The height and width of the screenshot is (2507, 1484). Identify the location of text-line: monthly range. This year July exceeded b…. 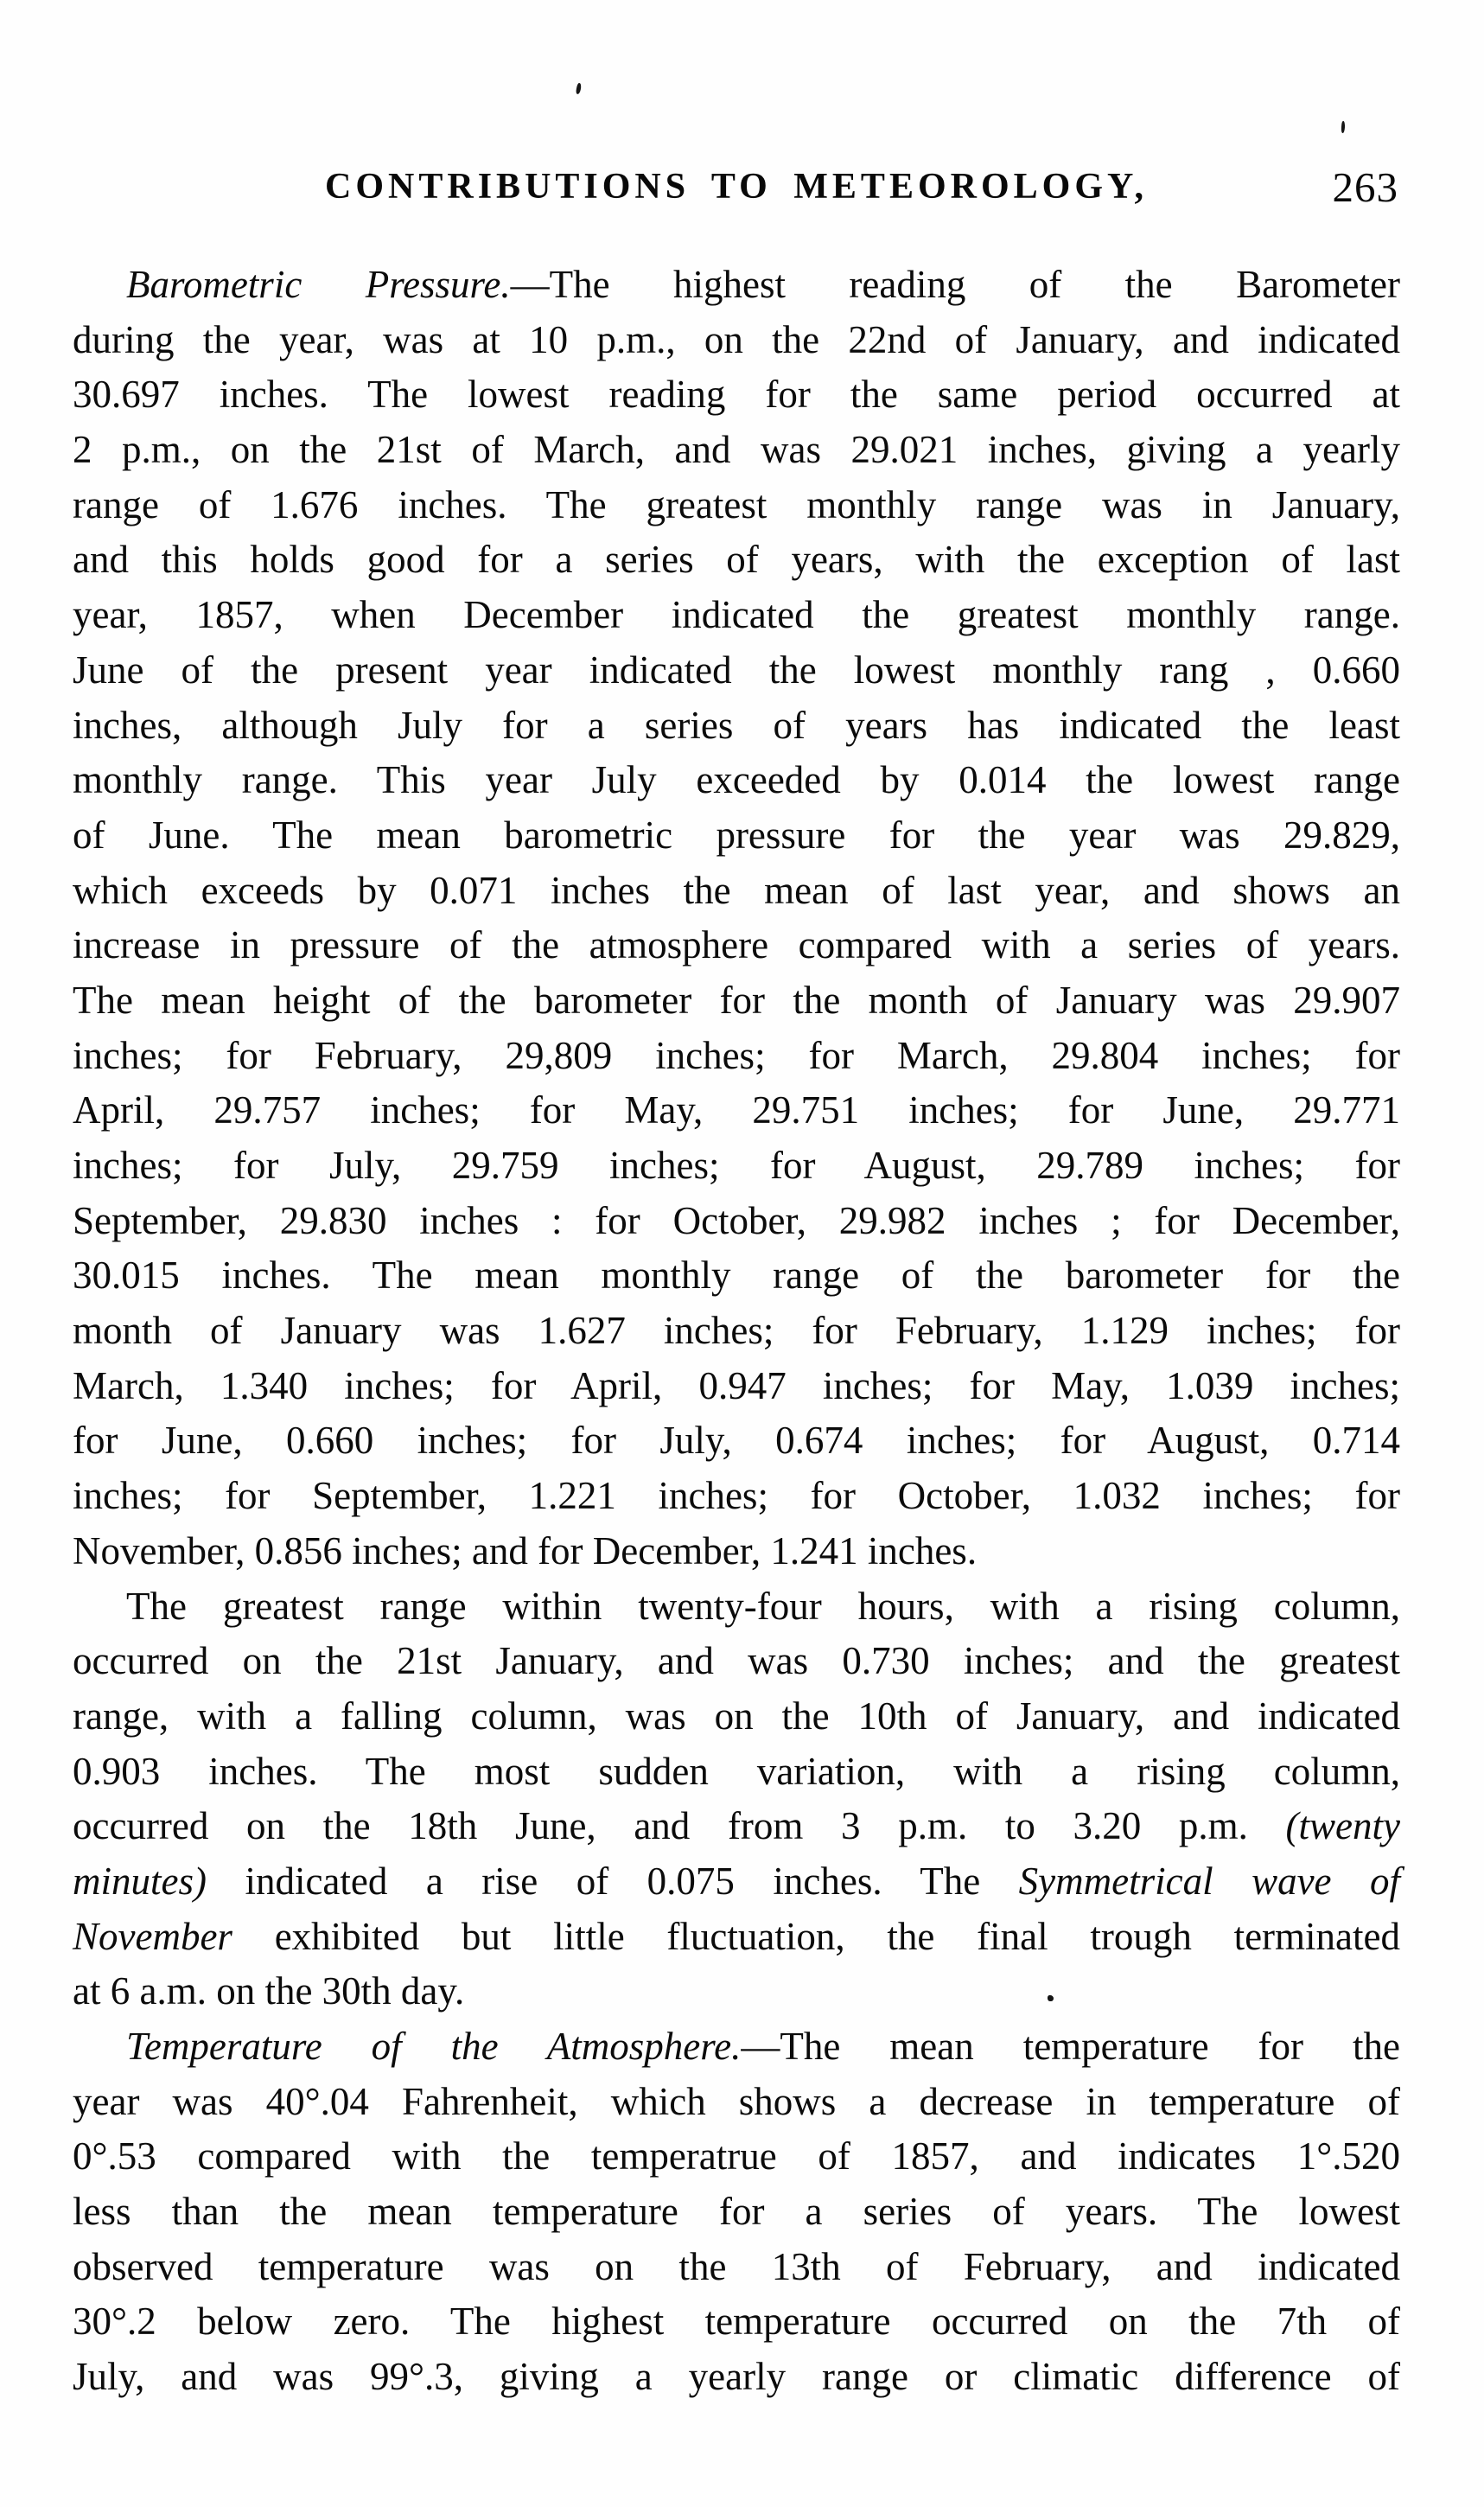
(736, 781).